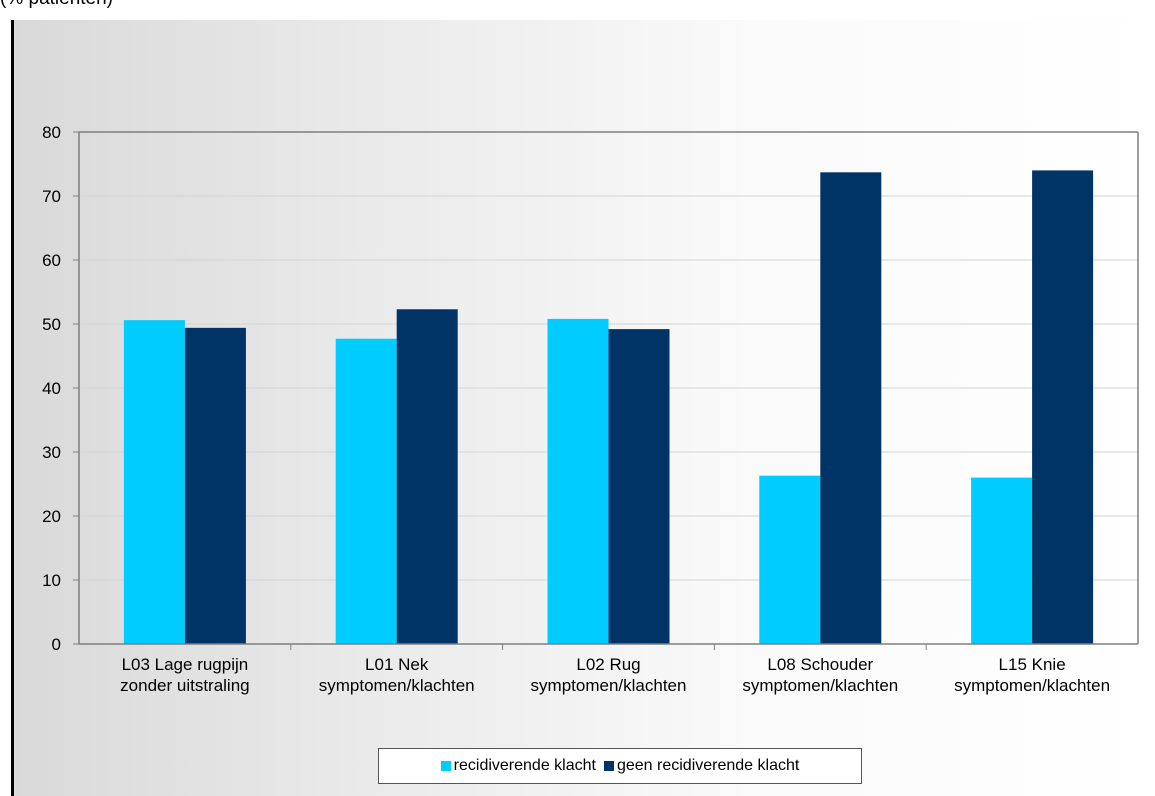  Describe the element at coordinates (608, 664) in the screenshot. I see `x-category-label: L02 Rug` at that location.